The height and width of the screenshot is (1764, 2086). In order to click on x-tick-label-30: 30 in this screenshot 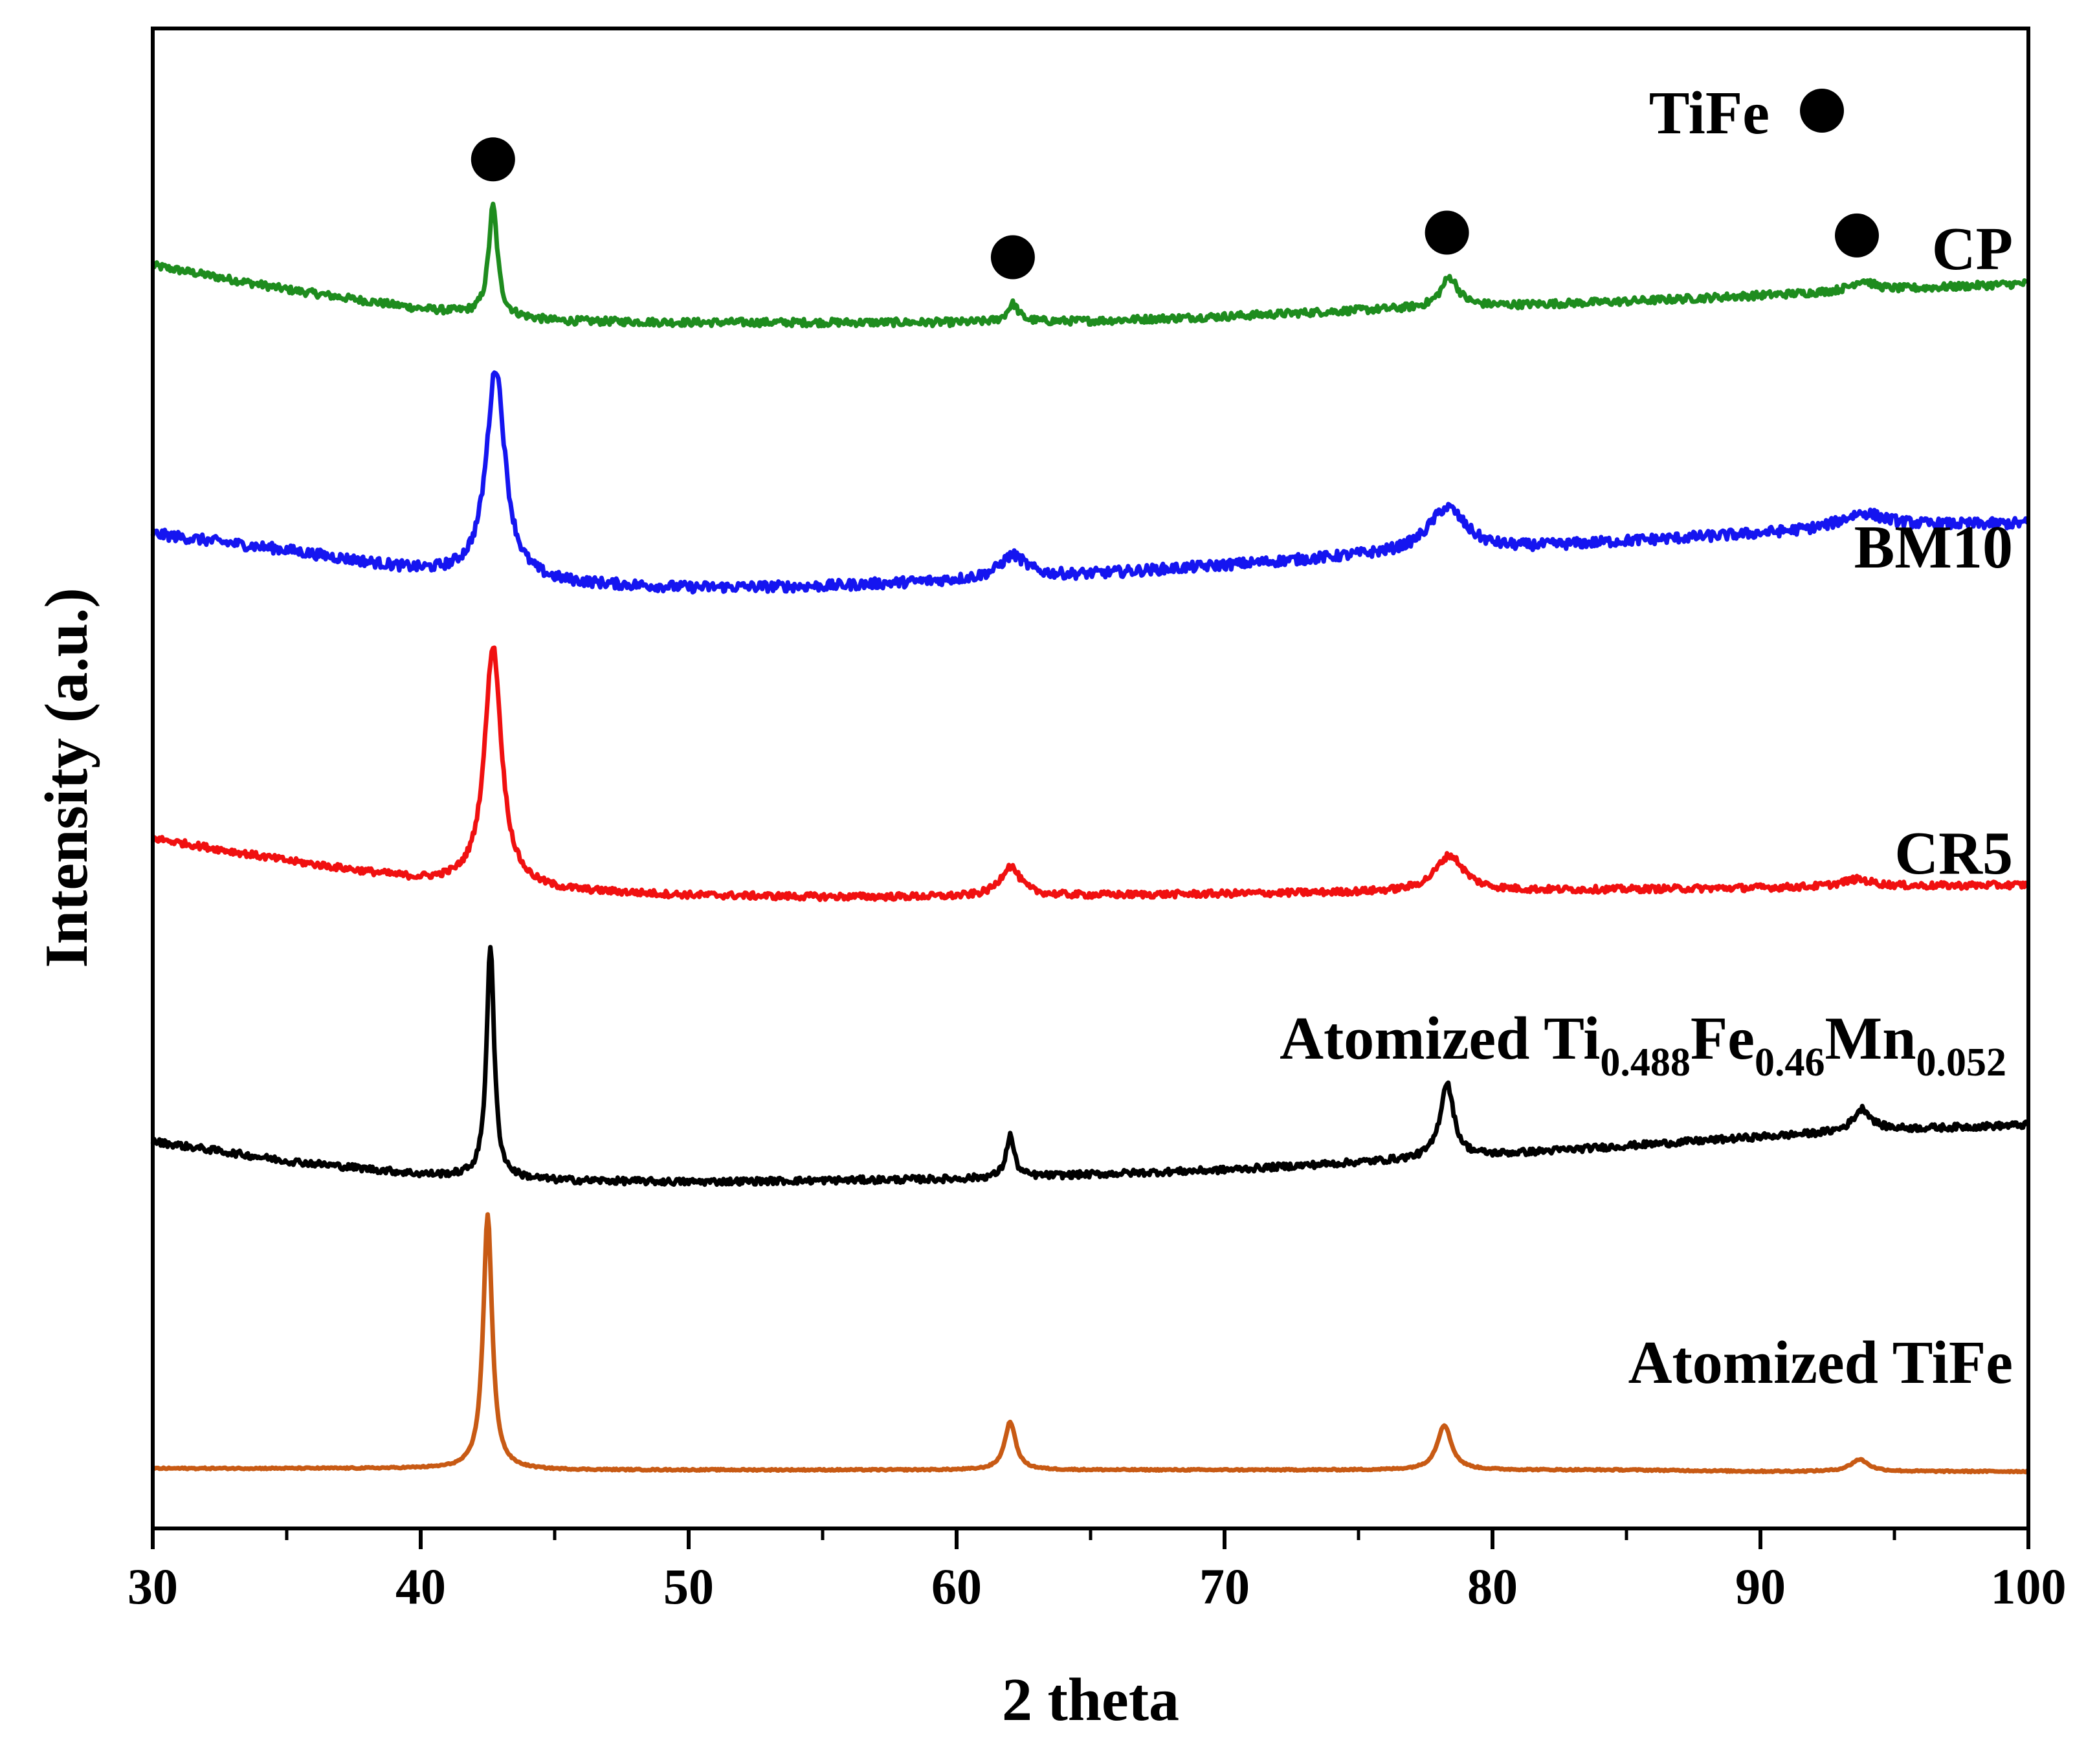, I will do `click(153, 1586)`.